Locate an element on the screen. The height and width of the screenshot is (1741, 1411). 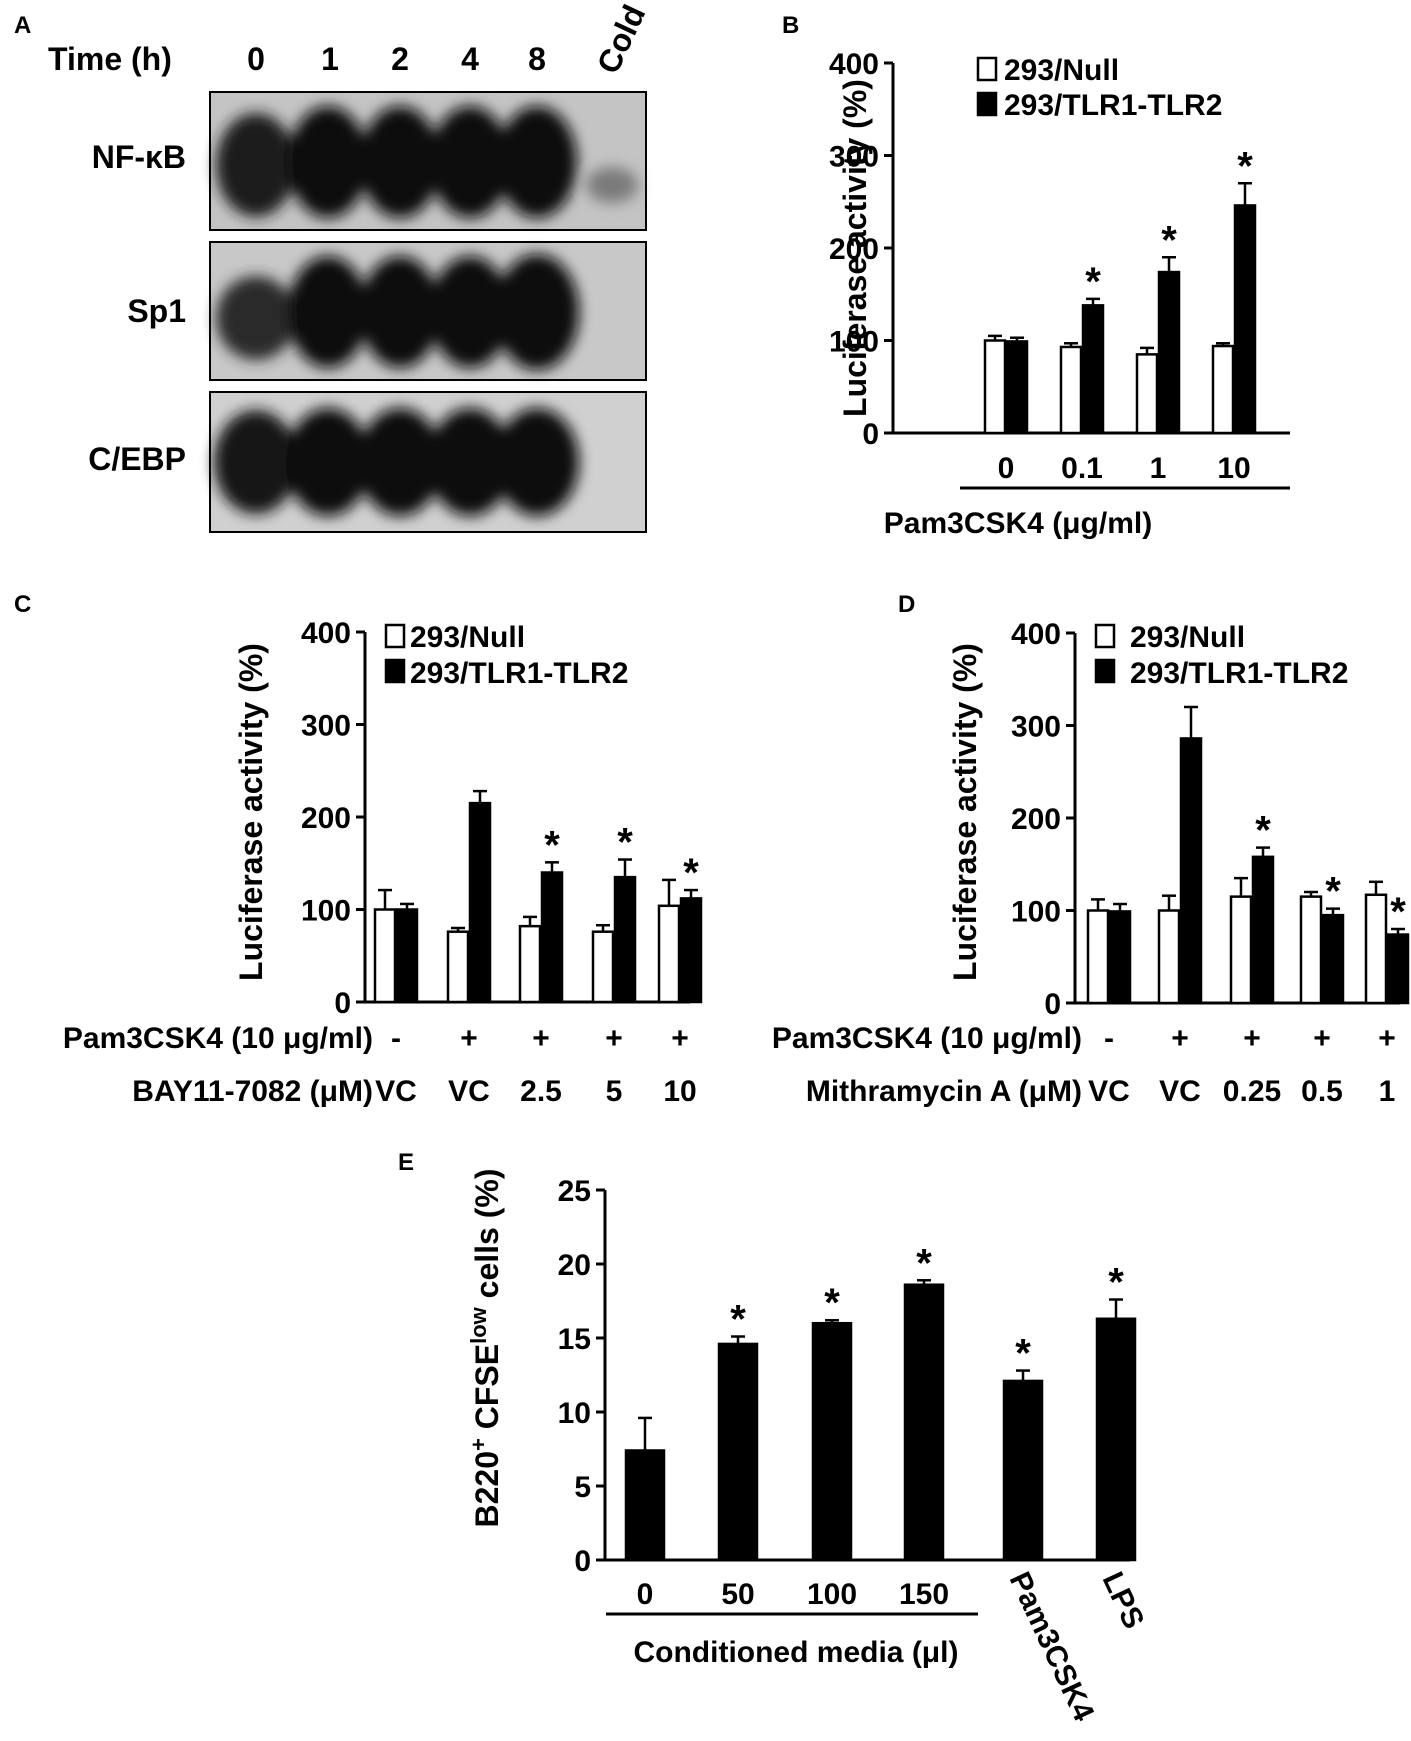
panel-c-legend: 293/Null 293/TLR1-TLR2 is located at coordinates (506, 655).